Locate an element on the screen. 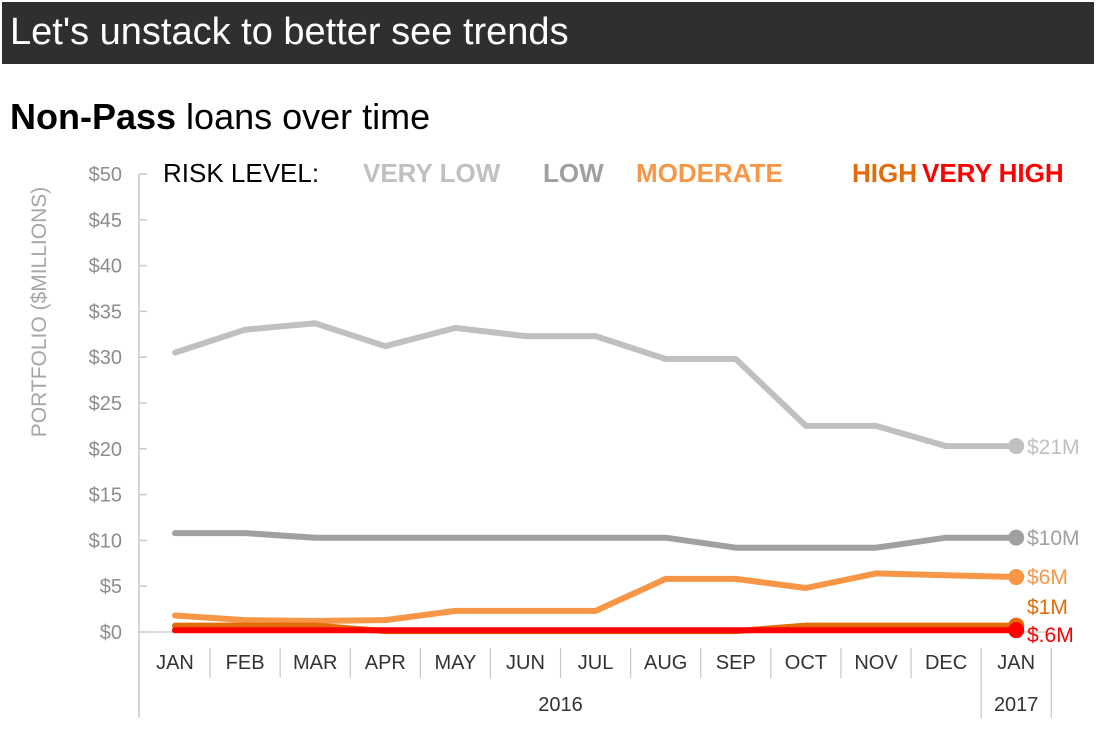  y-tick-label: $35 is located at coordinates (105, 312).